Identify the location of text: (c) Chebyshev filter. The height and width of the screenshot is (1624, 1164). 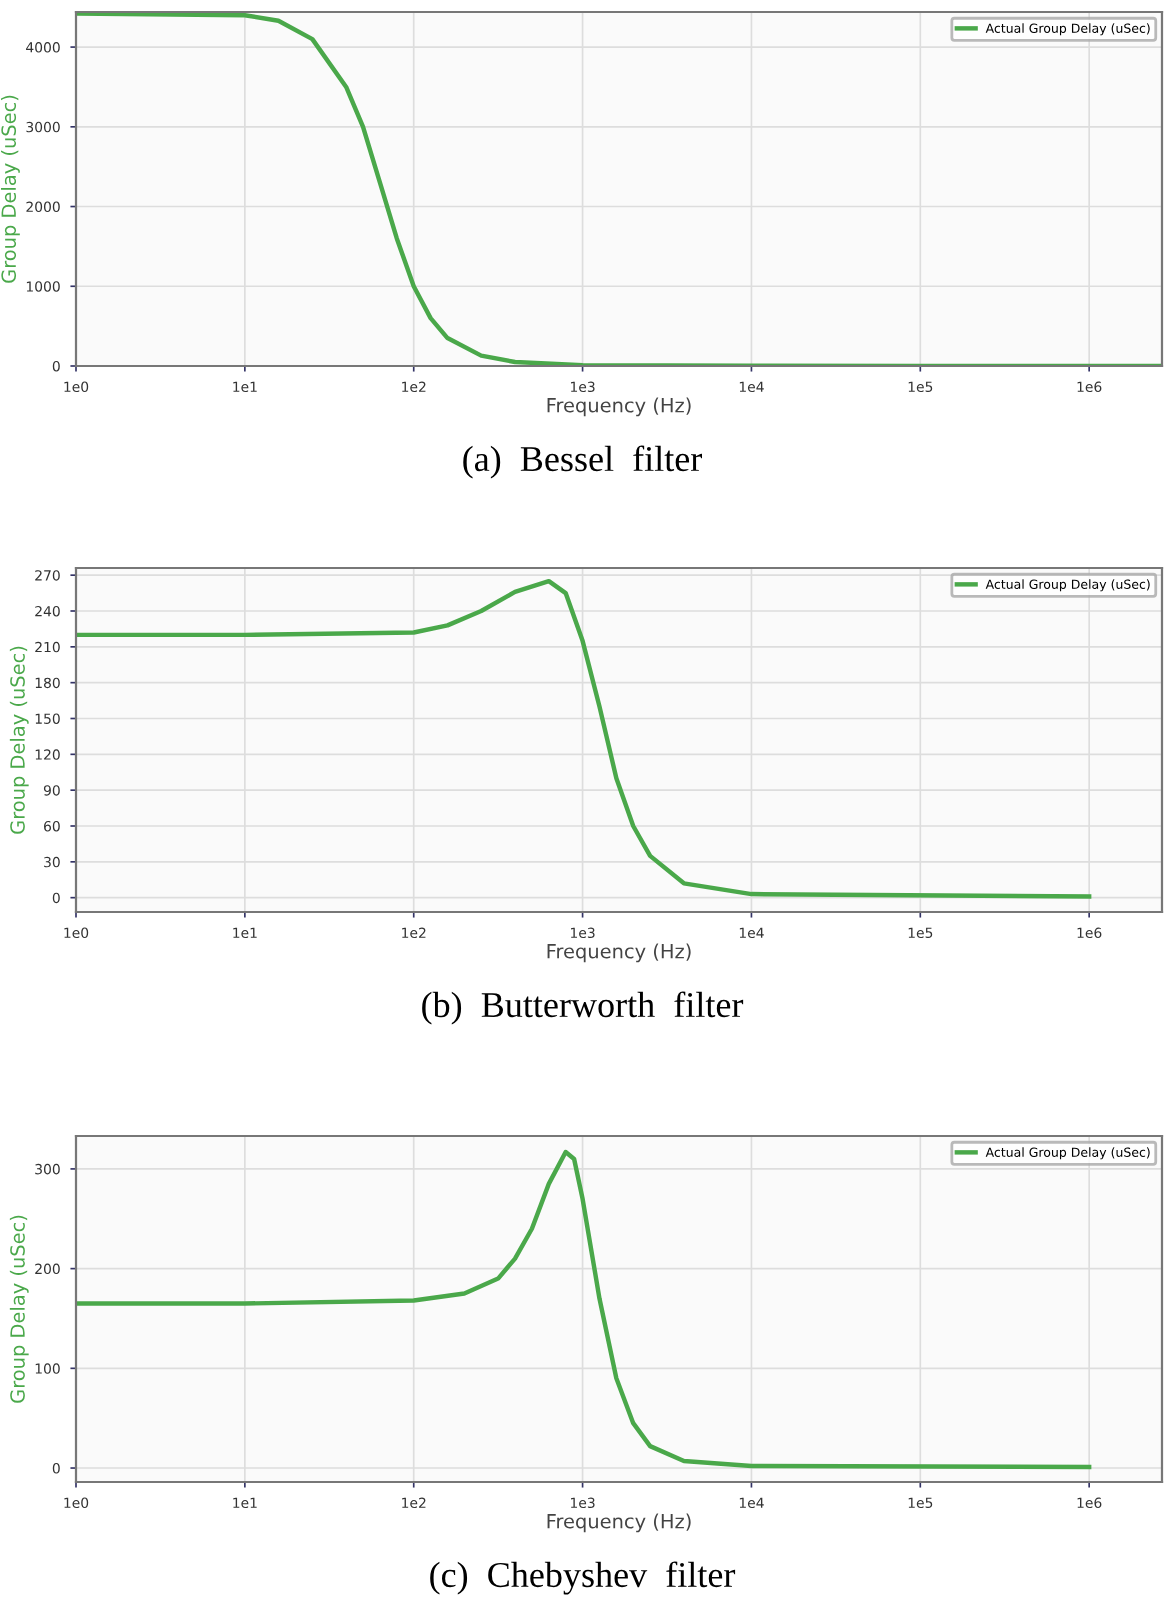
(583, 1578).